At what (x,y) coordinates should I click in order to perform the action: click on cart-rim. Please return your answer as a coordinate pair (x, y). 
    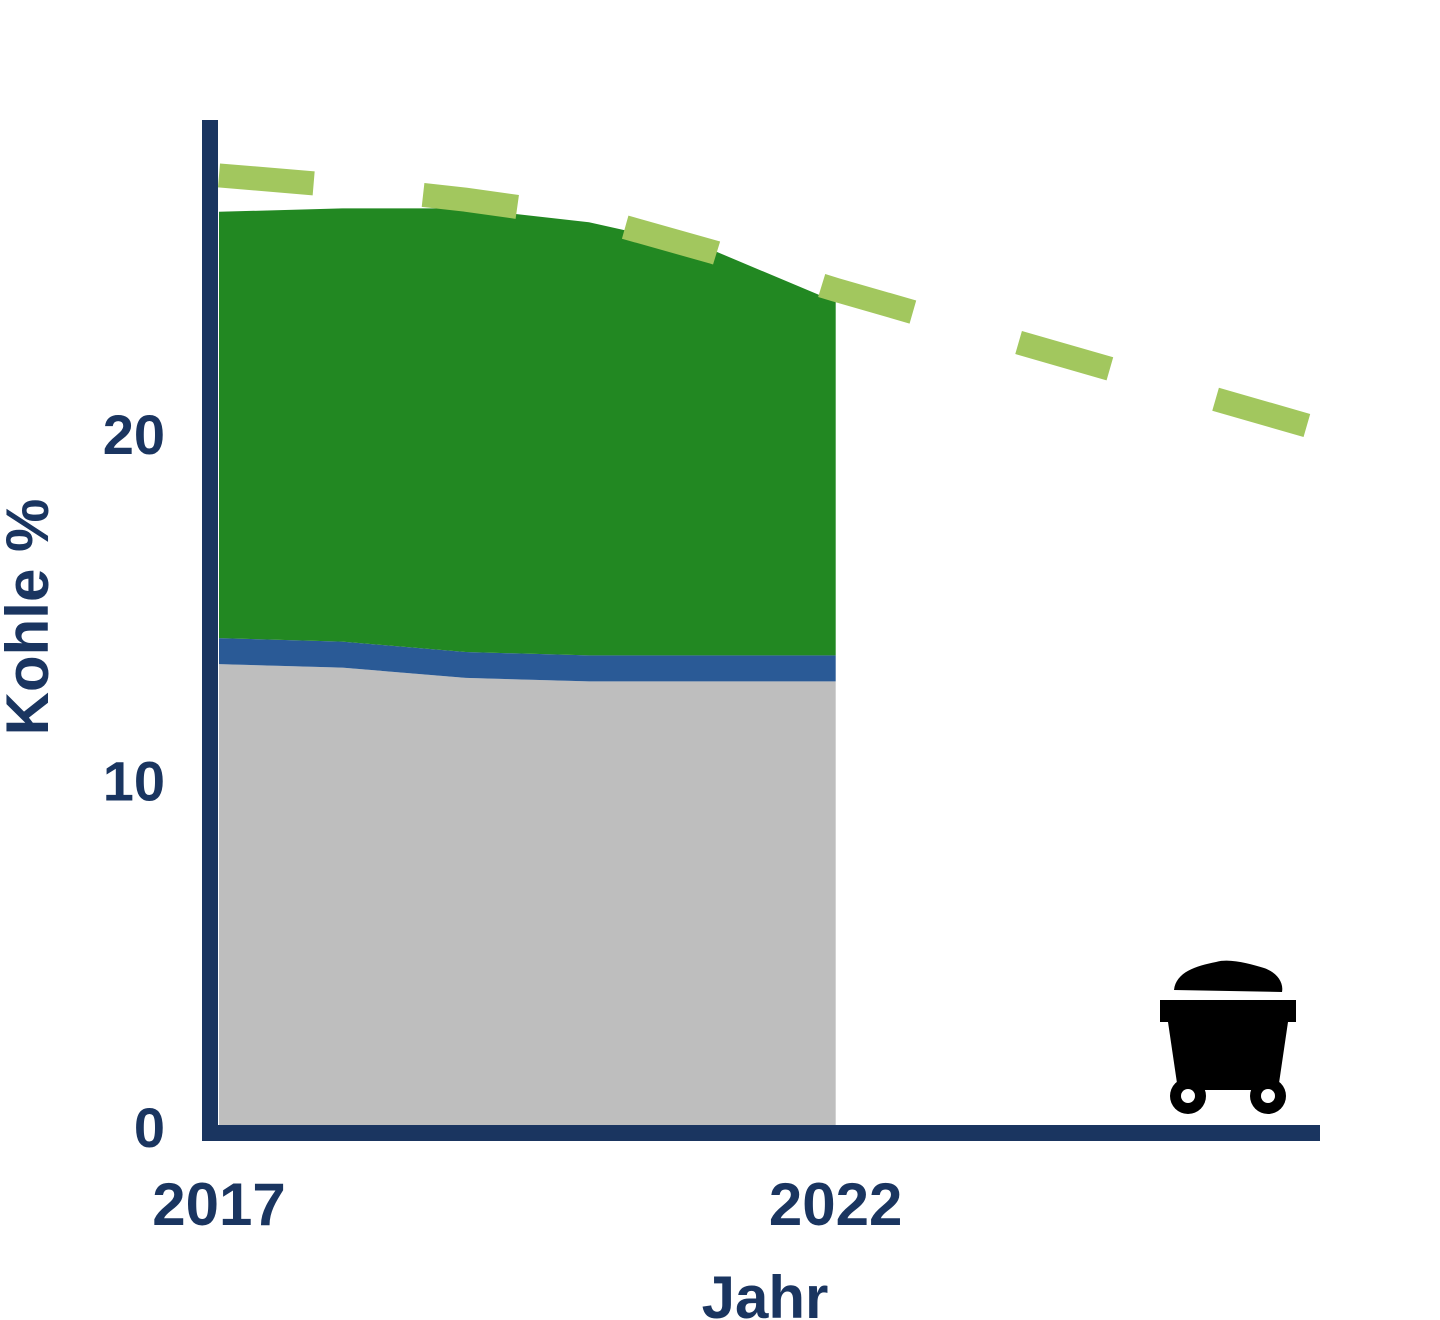
    Looking at the image, I should click on (1228, 1011).